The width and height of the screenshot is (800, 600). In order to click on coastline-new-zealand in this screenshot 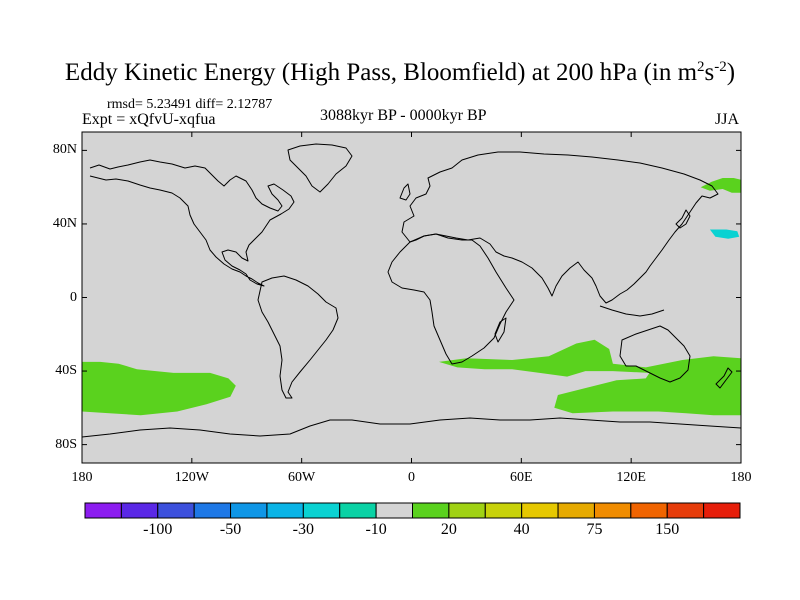, I will do `click(724, 378)`.